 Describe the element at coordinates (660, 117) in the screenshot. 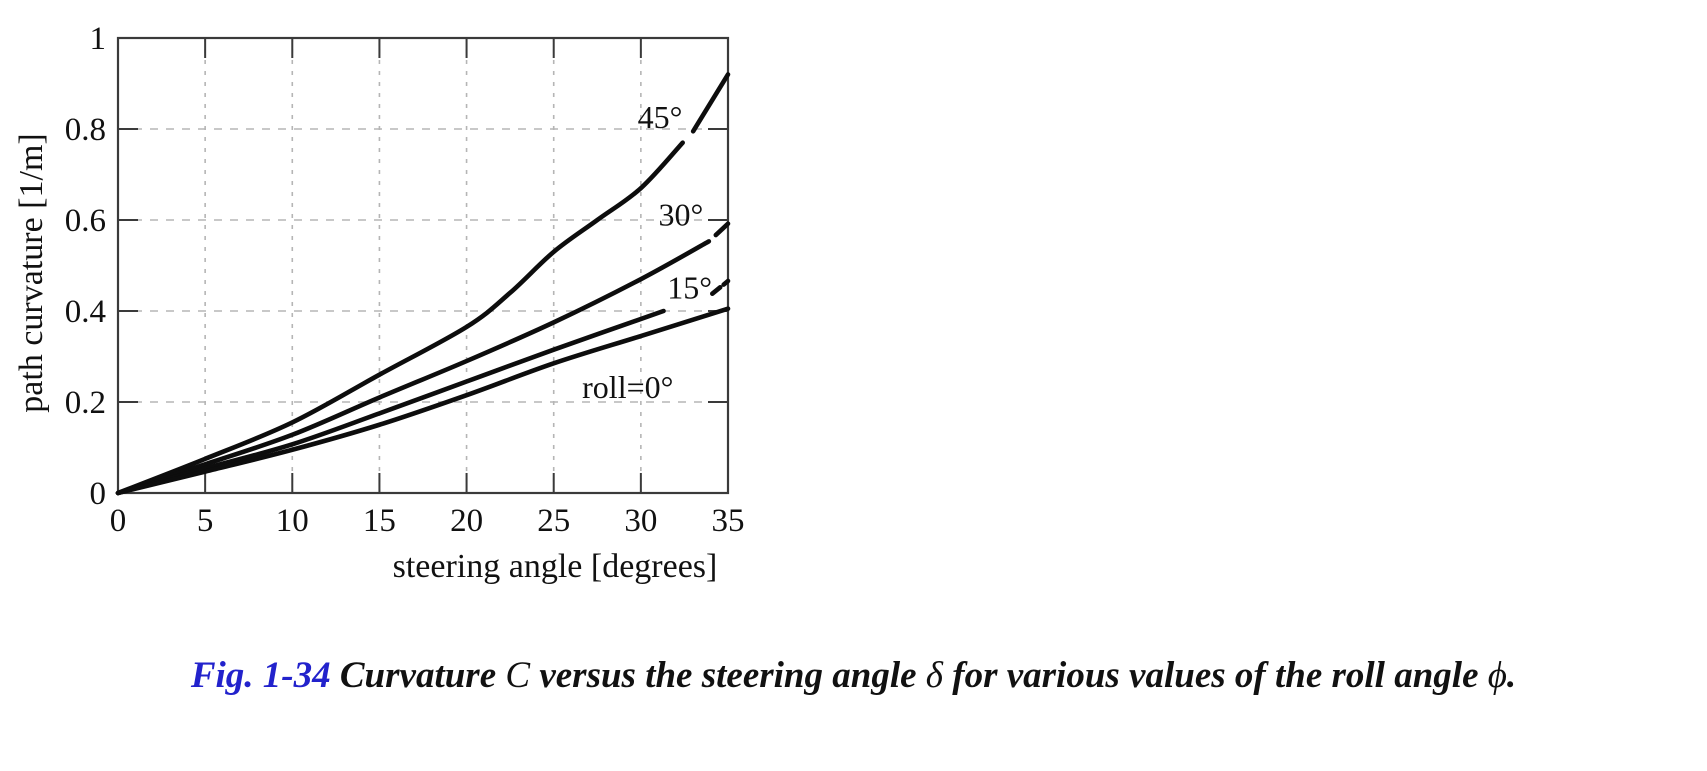

I see `curve-label-roll=45deg: 45°` at that location.